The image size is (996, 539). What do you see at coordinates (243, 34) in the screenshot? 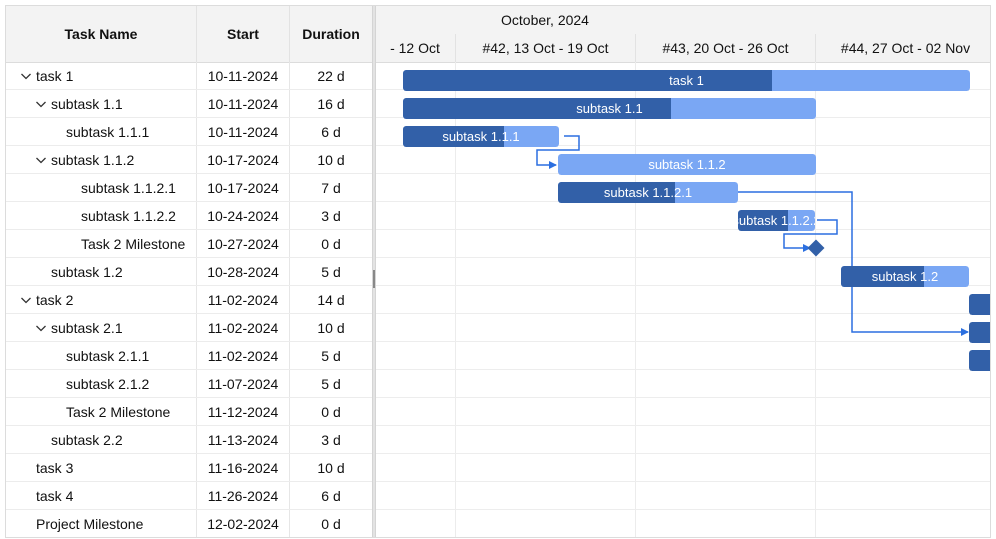
I see `column-header-start: Start` at bounding box center [243, 34].